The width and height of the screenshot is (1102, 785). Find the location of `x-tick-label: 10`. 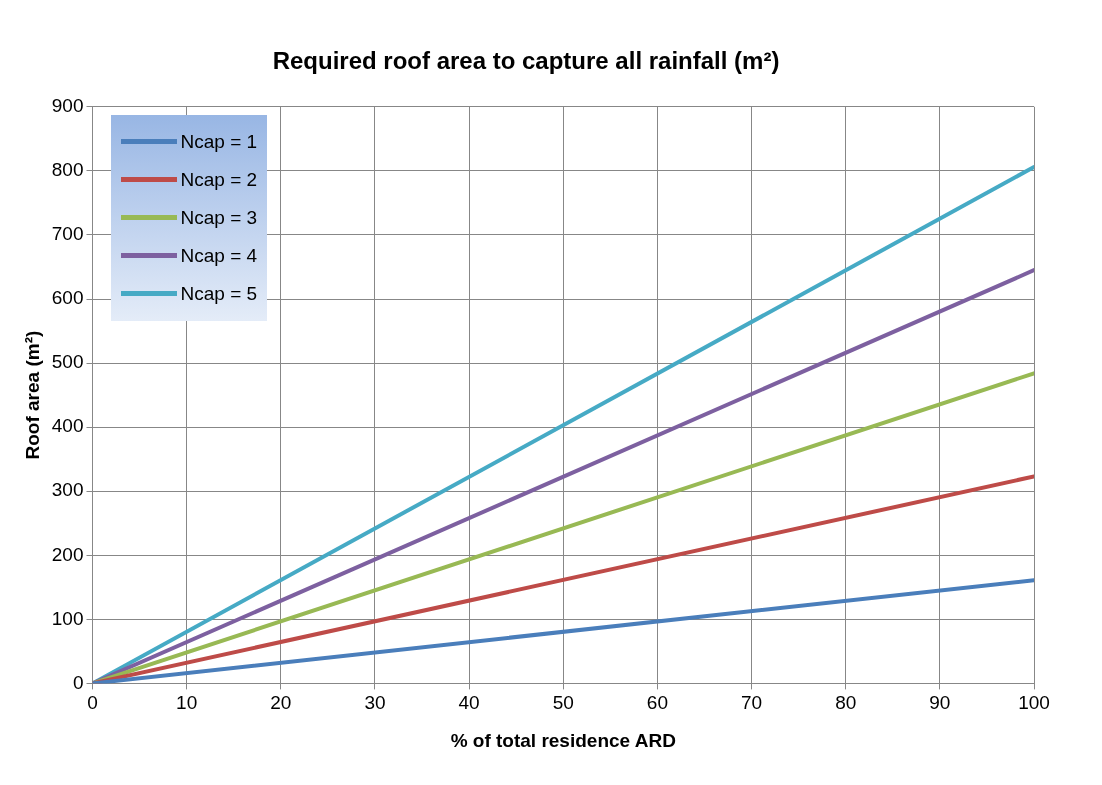

x-tick-label: 10 is located at coordinates (187, 703).